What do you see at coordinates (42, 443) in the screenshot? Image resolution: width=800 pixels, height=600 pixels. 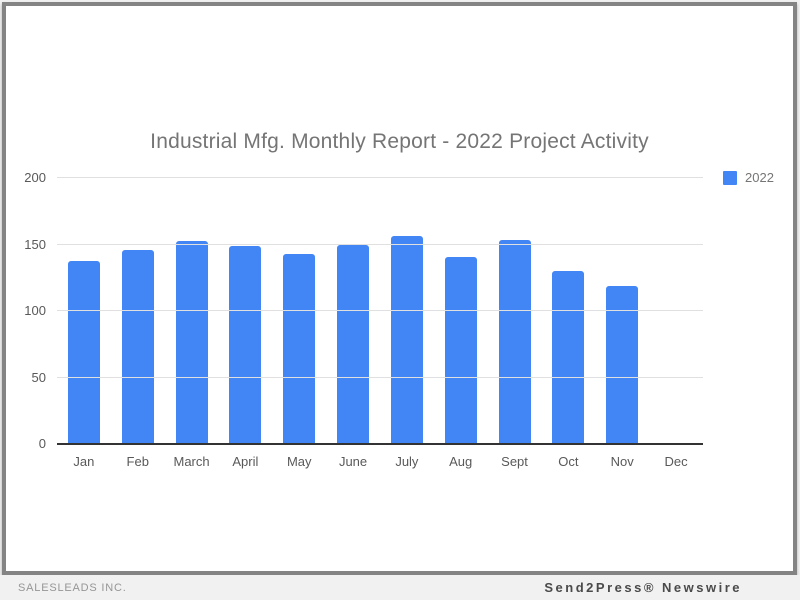 I see `y-tick-label-0: 0` at bounding box center [42, 443].